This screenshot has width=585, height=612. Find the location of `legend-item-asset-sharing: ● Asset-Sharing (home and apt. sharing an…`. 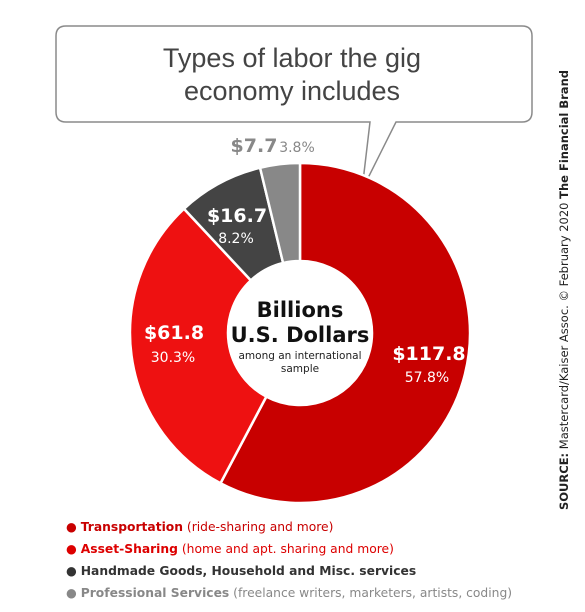

legend-item-asset-sharing: ● Asset-Sharing (home and apt. sharing an… is located at coordinates (289, 549).